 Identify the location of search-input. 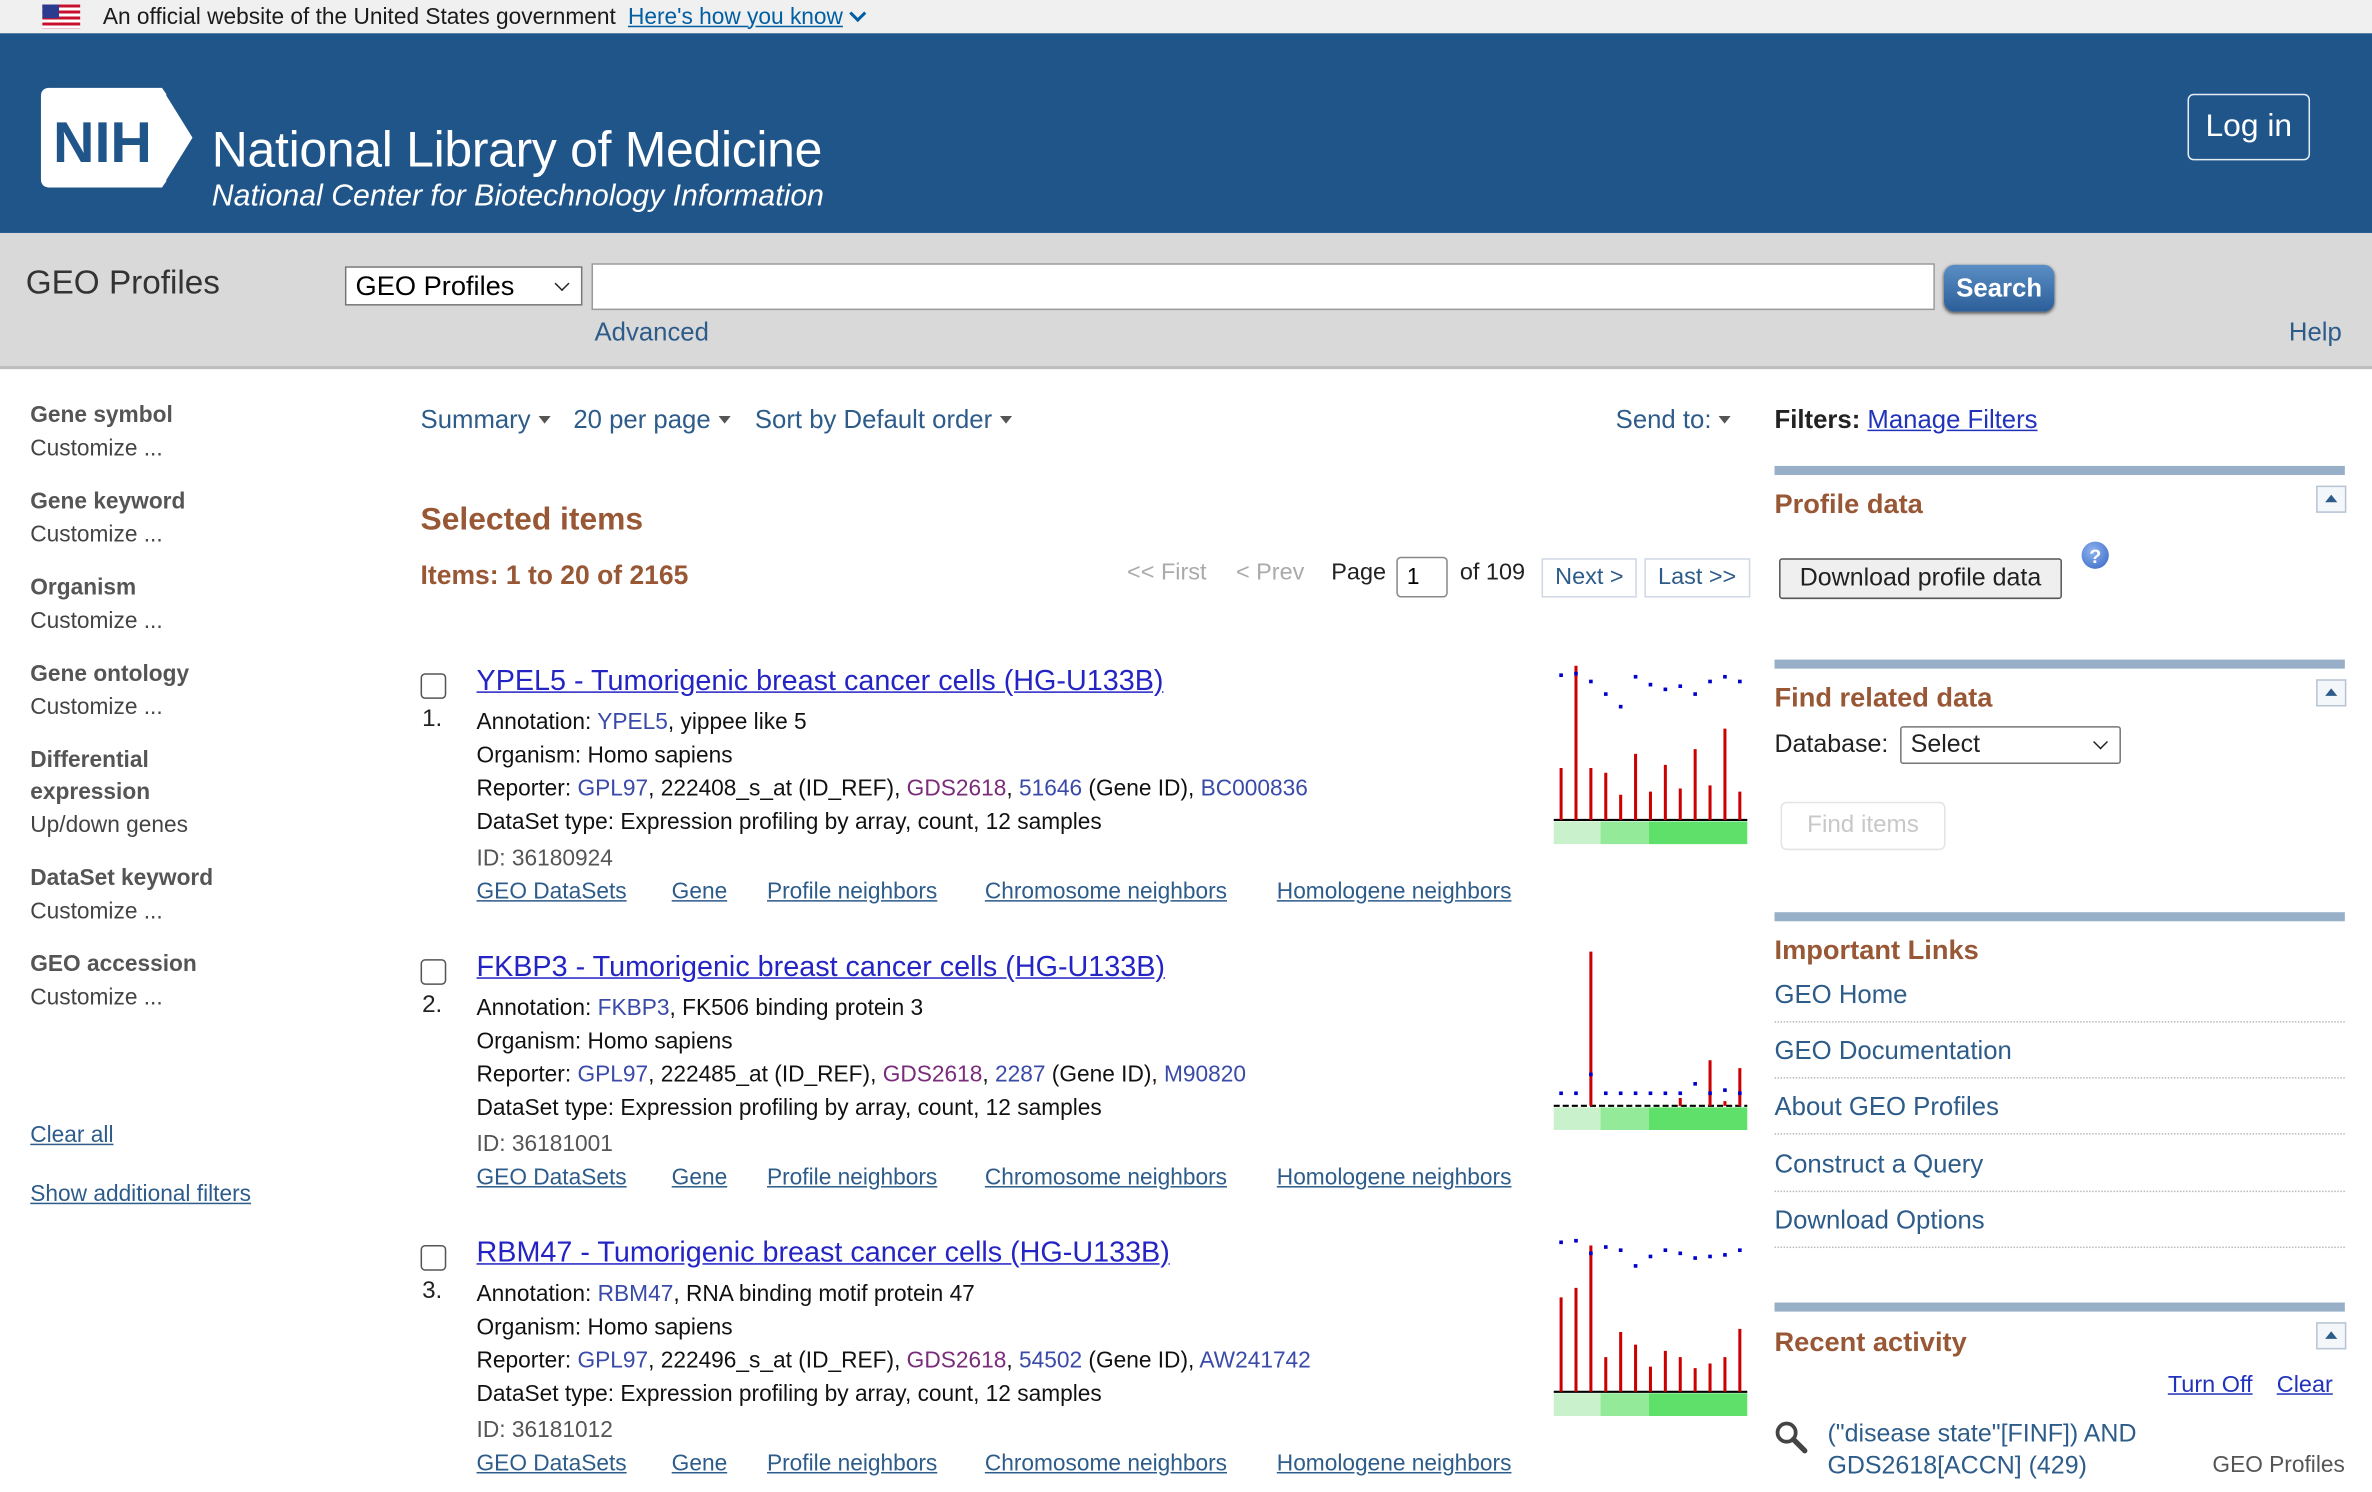
(1263, 287).